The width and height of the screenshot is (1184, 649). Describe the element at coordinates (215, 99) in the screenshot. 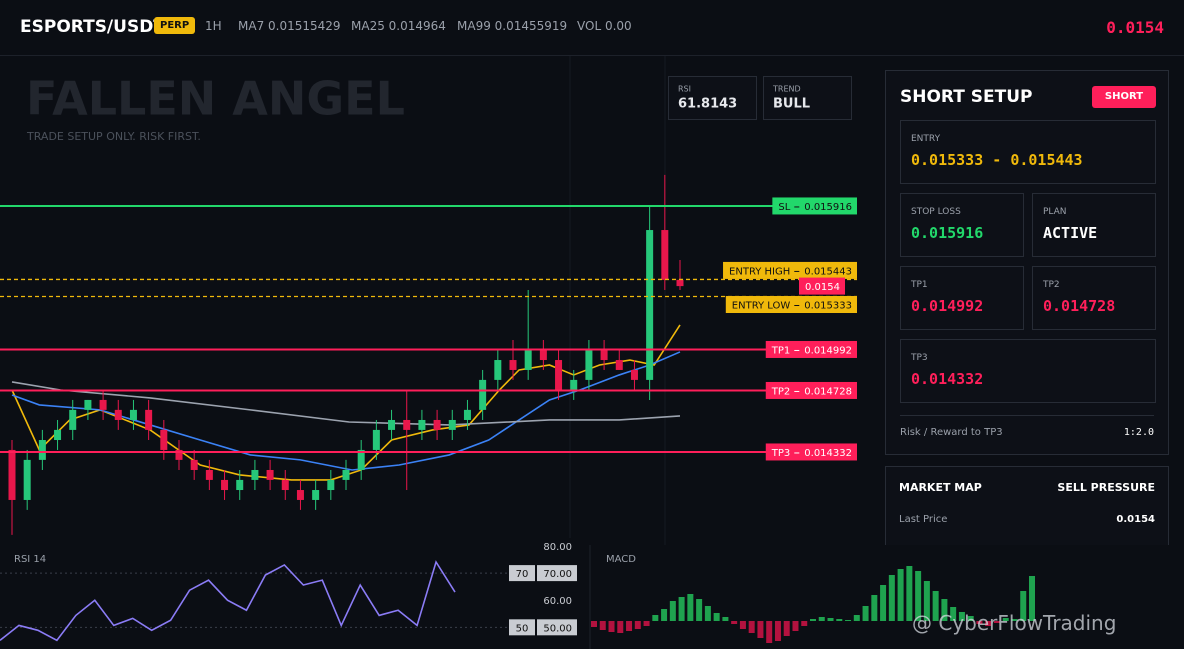

I see `watermark-title: FALLEN ANGEL` at that location.